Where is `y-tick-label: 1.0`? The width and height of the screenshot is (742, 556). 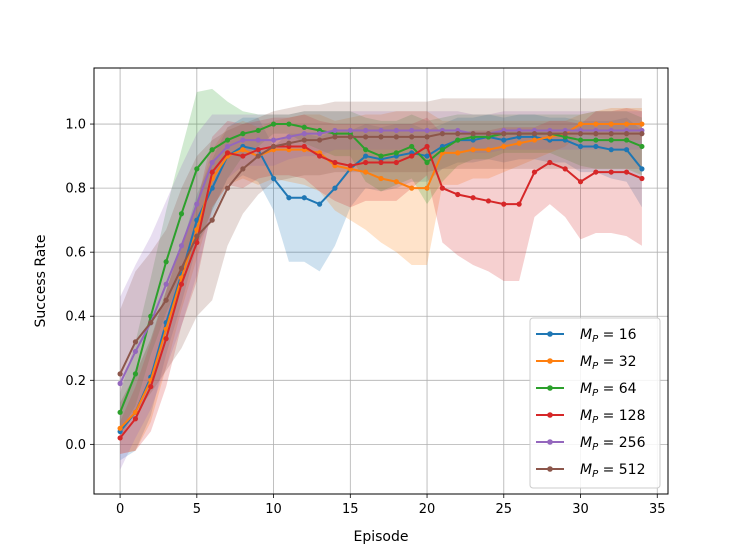 y-tick-label: 1.0 is located at coordinates (75, 125).